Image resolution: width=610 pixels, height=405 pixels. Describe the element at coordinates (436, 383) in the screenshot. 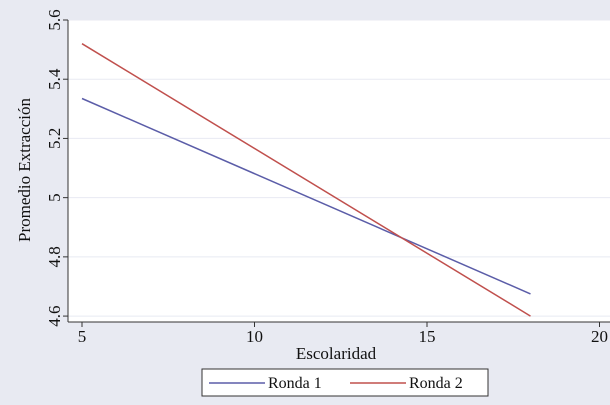

I see `legend-label-ronda-2: Ronda 2` at that location.